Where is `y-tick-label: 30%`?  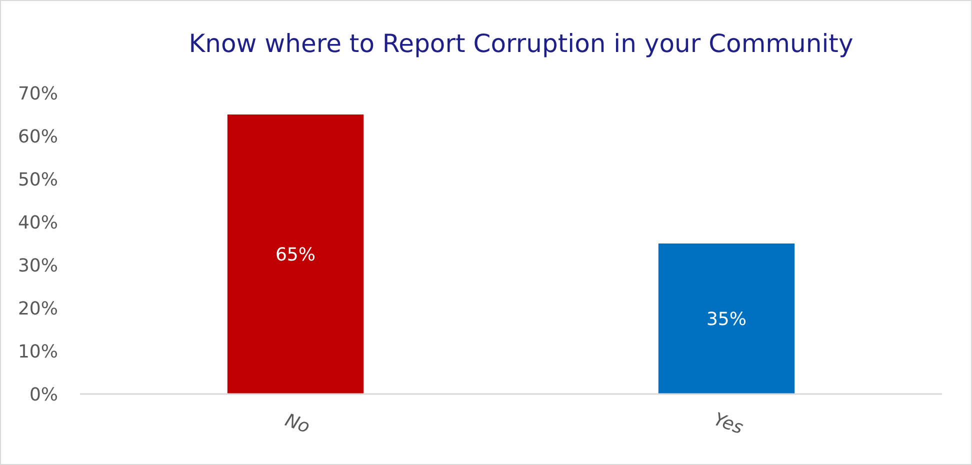
y-tick-label: 30% is located at coordinates (38, 265).